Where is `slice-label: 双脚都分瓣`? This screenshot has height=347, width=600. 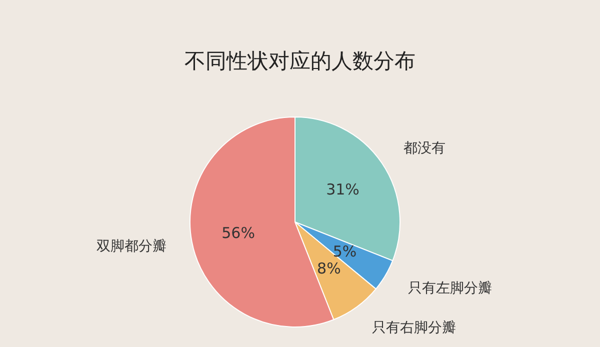 slice-label: 双脚都分瓣 is located at coordinates (131, 246).